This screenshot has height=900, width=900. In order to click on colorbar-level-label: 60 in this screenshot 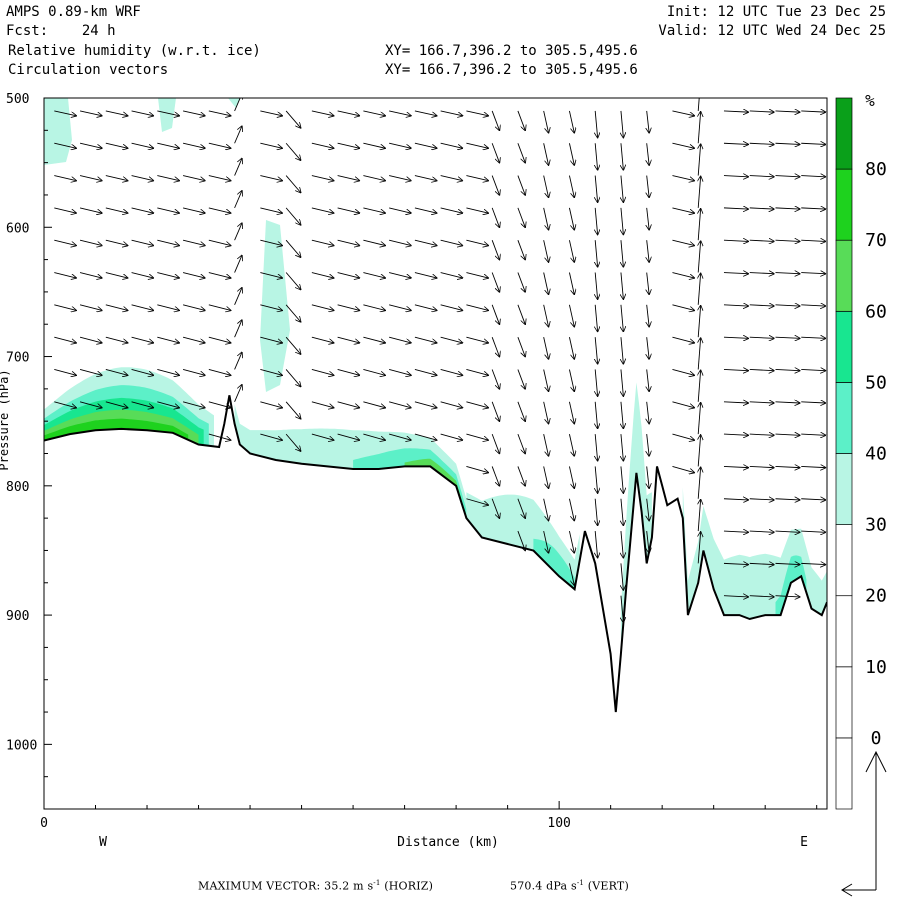, I will do `click(876, 311)`.